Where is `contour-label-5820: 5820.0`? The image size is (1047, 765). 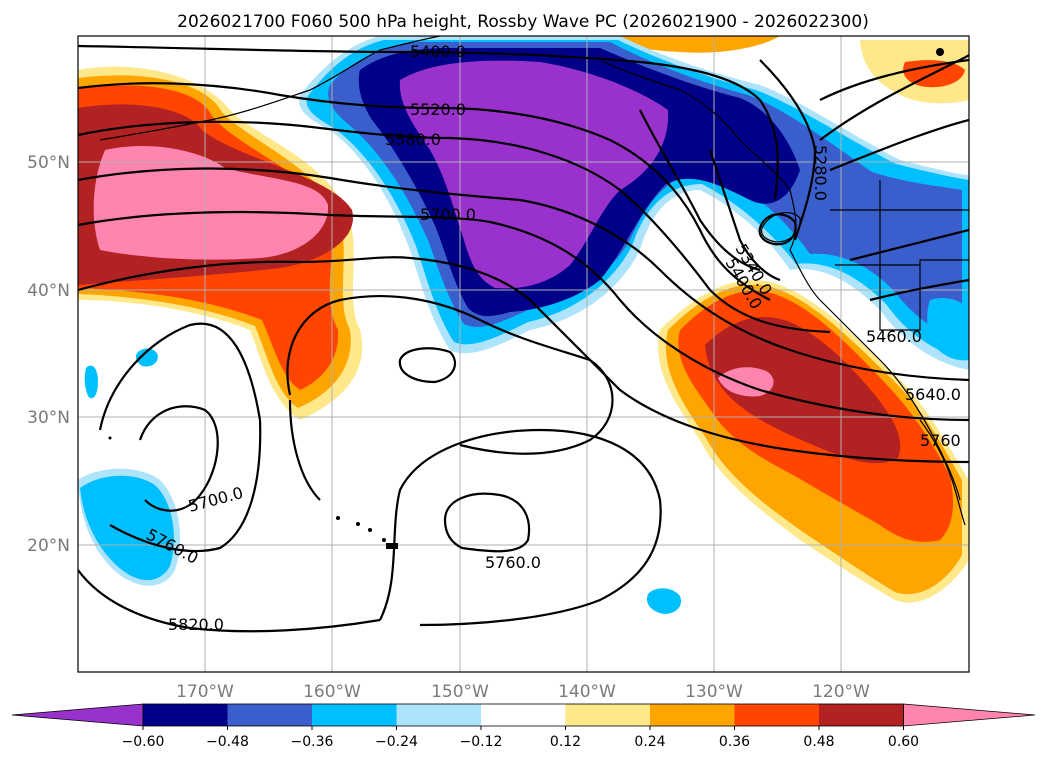 contour-label-5820: 5820.0 is located at coordinates (196, 624).